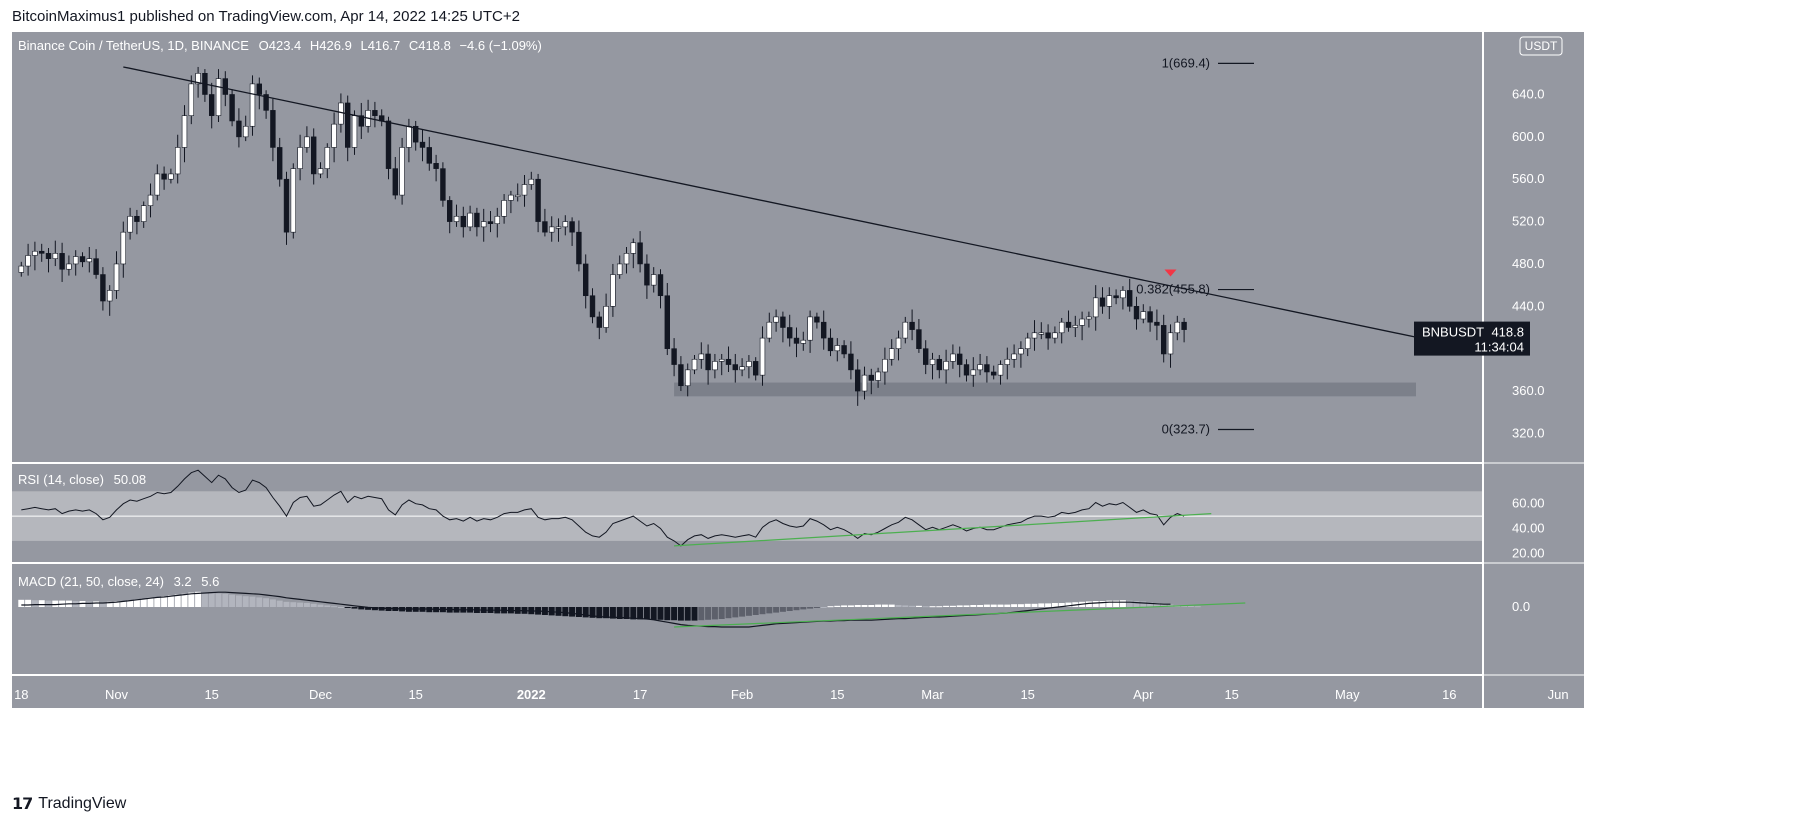 The image size is (1813, 827). Describe the element at coordinates (1534, 370) in the screenshot. I see `price-axis` at that location.